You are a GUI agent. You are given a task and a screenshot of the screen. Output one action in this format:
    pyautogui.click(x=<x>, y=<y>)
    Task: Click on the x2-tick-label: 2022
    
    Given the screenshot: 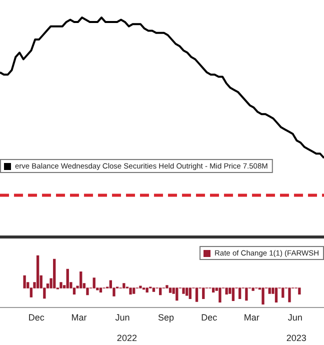 What is the action you would take?
    pyautogui.click(x=126, y=338)
    